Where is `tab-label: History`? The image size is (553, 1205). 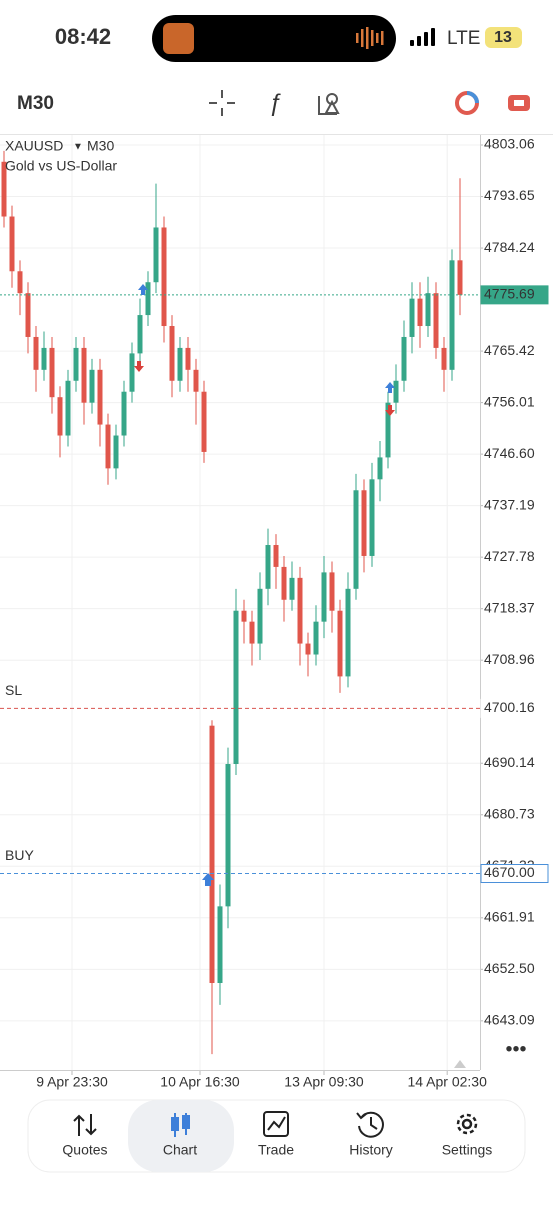
tab-label: History is located at coordinates (371, 1150).